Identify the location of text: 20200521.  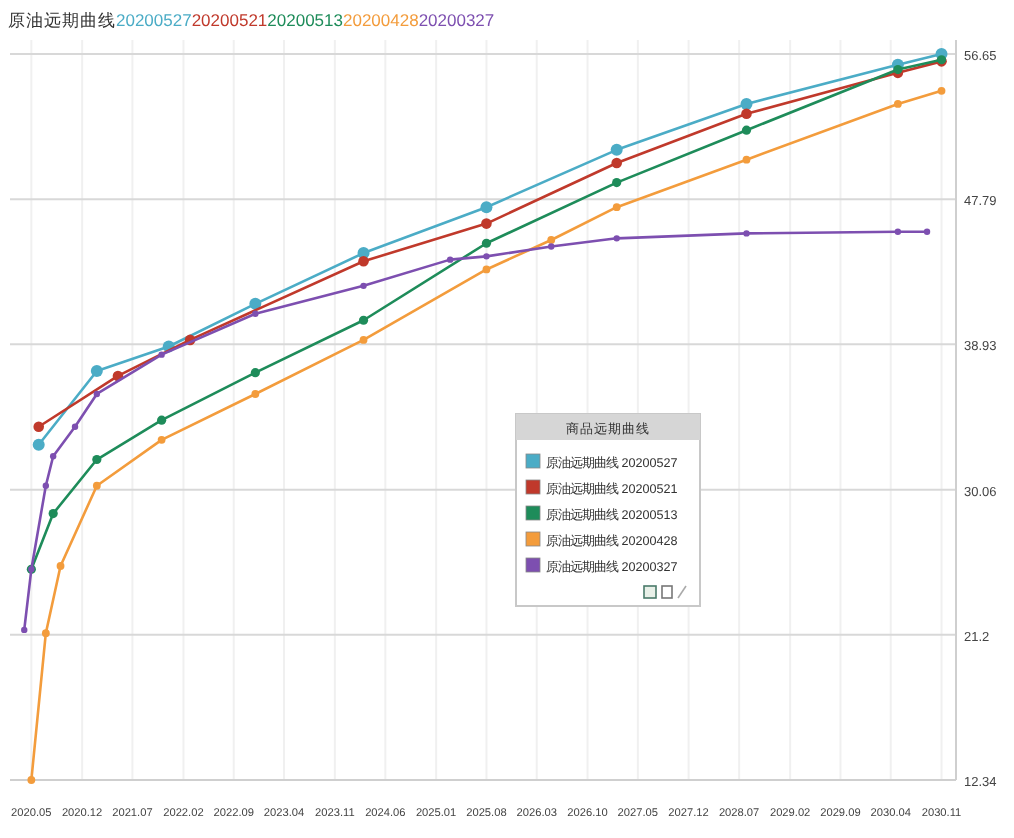
(229, 20).